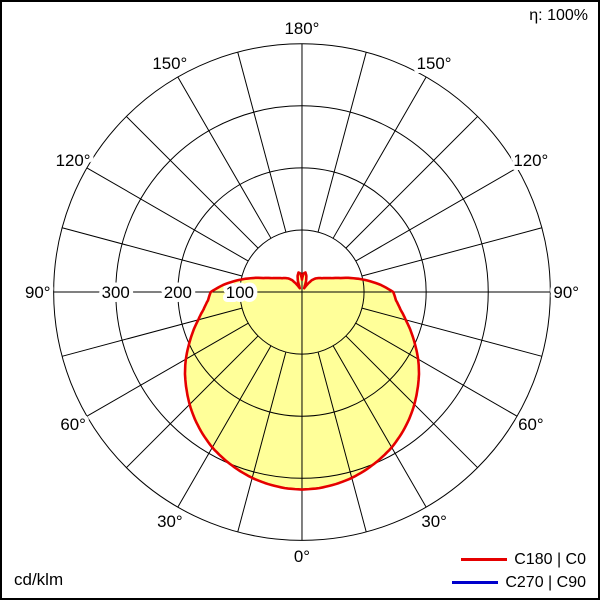 The height and width of the screenshot is (600, 600). Describe the element at coordinates (545, 582) in the screenshot. I see `legend-label-c90: C270 | C90` at that location.